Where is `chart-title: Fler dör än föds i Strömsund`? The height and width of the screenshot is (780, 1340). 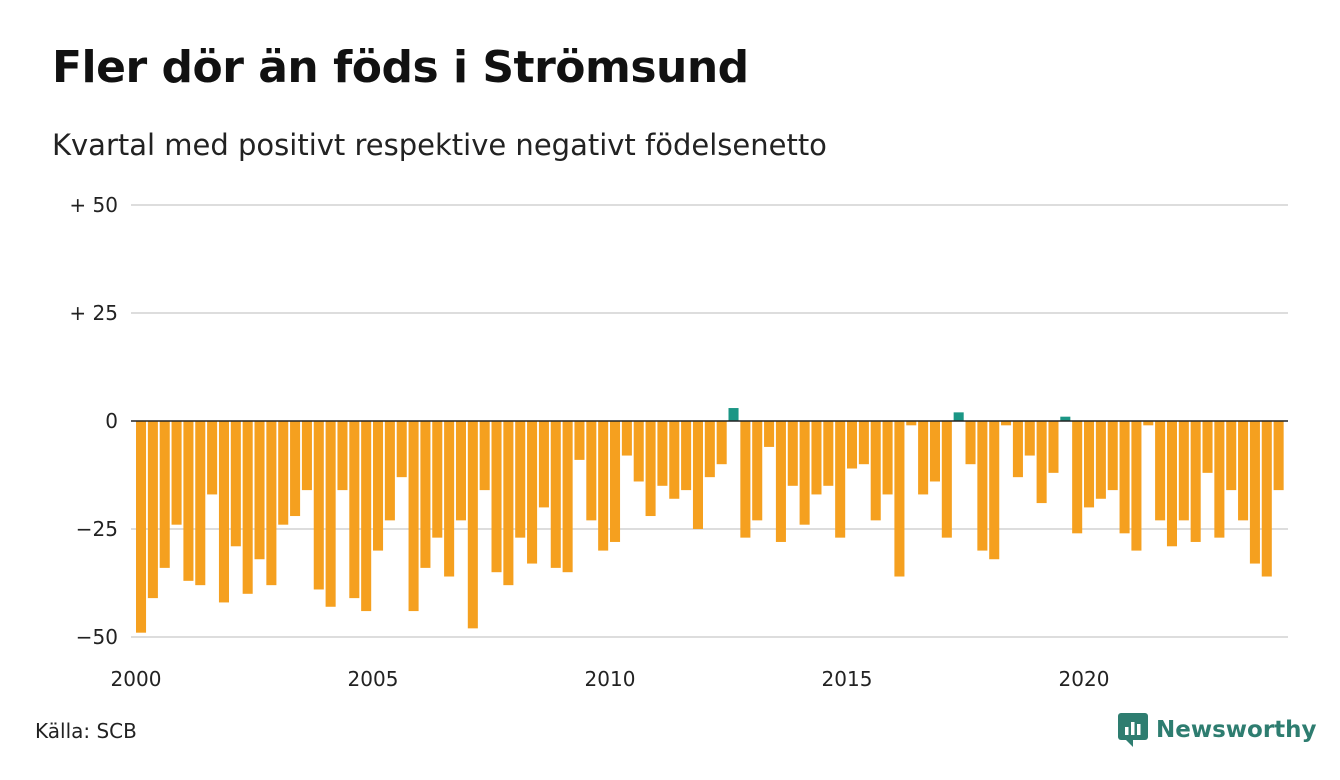 chart-title: Fler dör än föds i Strömsund is located at coordinates (400, 67).